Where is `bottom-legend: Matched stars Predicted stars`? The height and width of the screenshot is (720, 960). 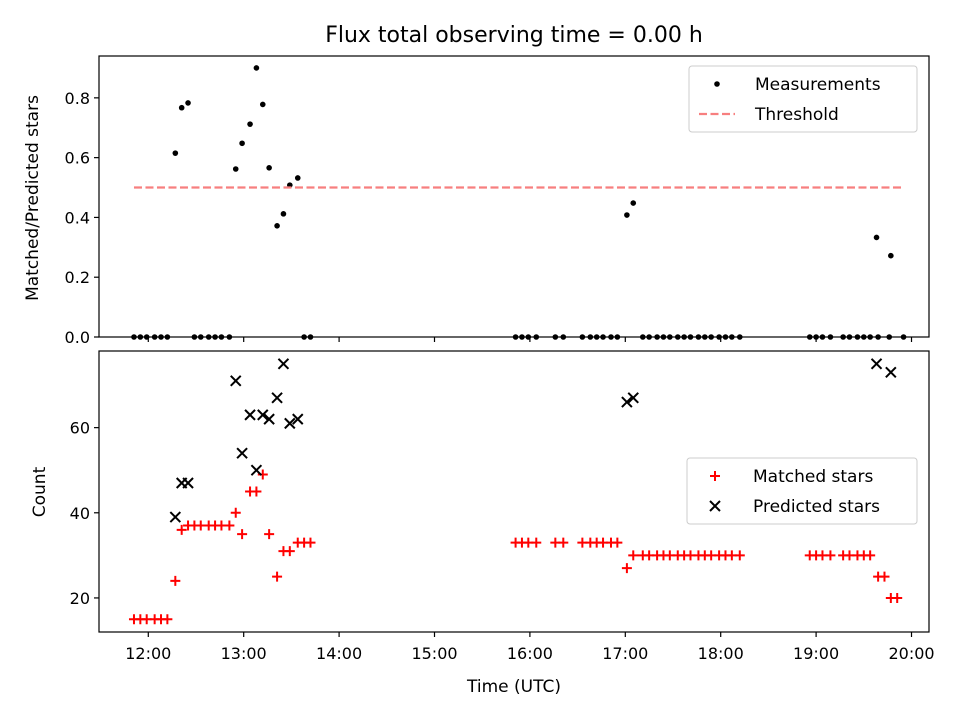
bottom-legend: Matched stars Predicted stars is located at coordinates (802, 491).